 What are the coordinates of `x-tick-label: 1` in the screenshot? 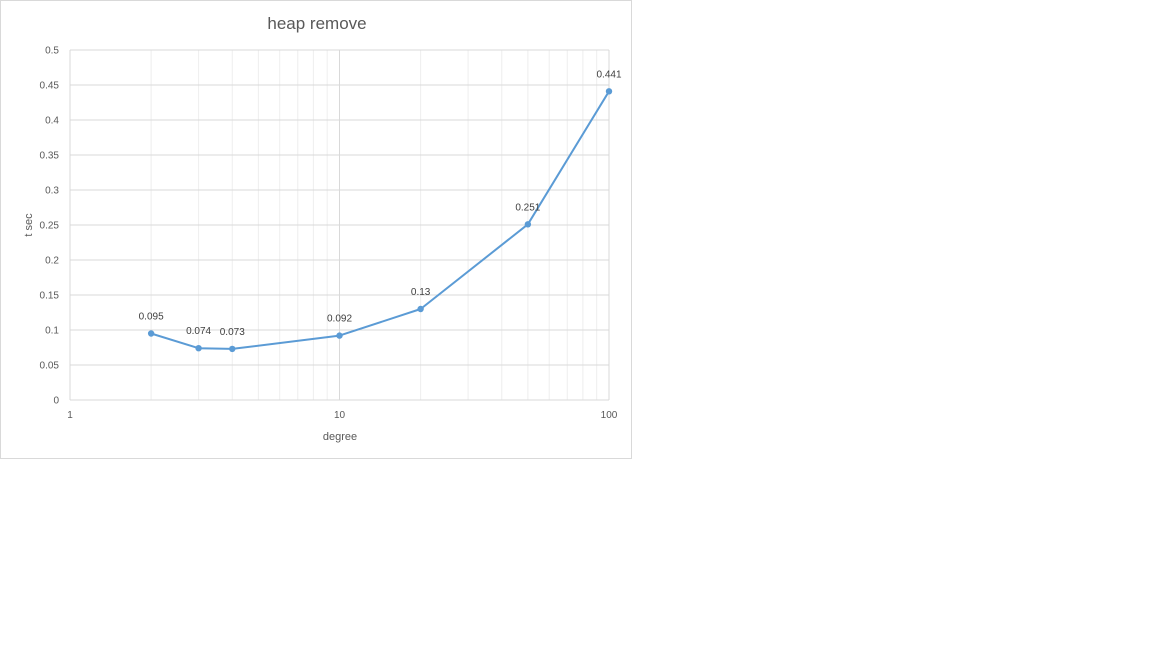 It's located at (70, 415).